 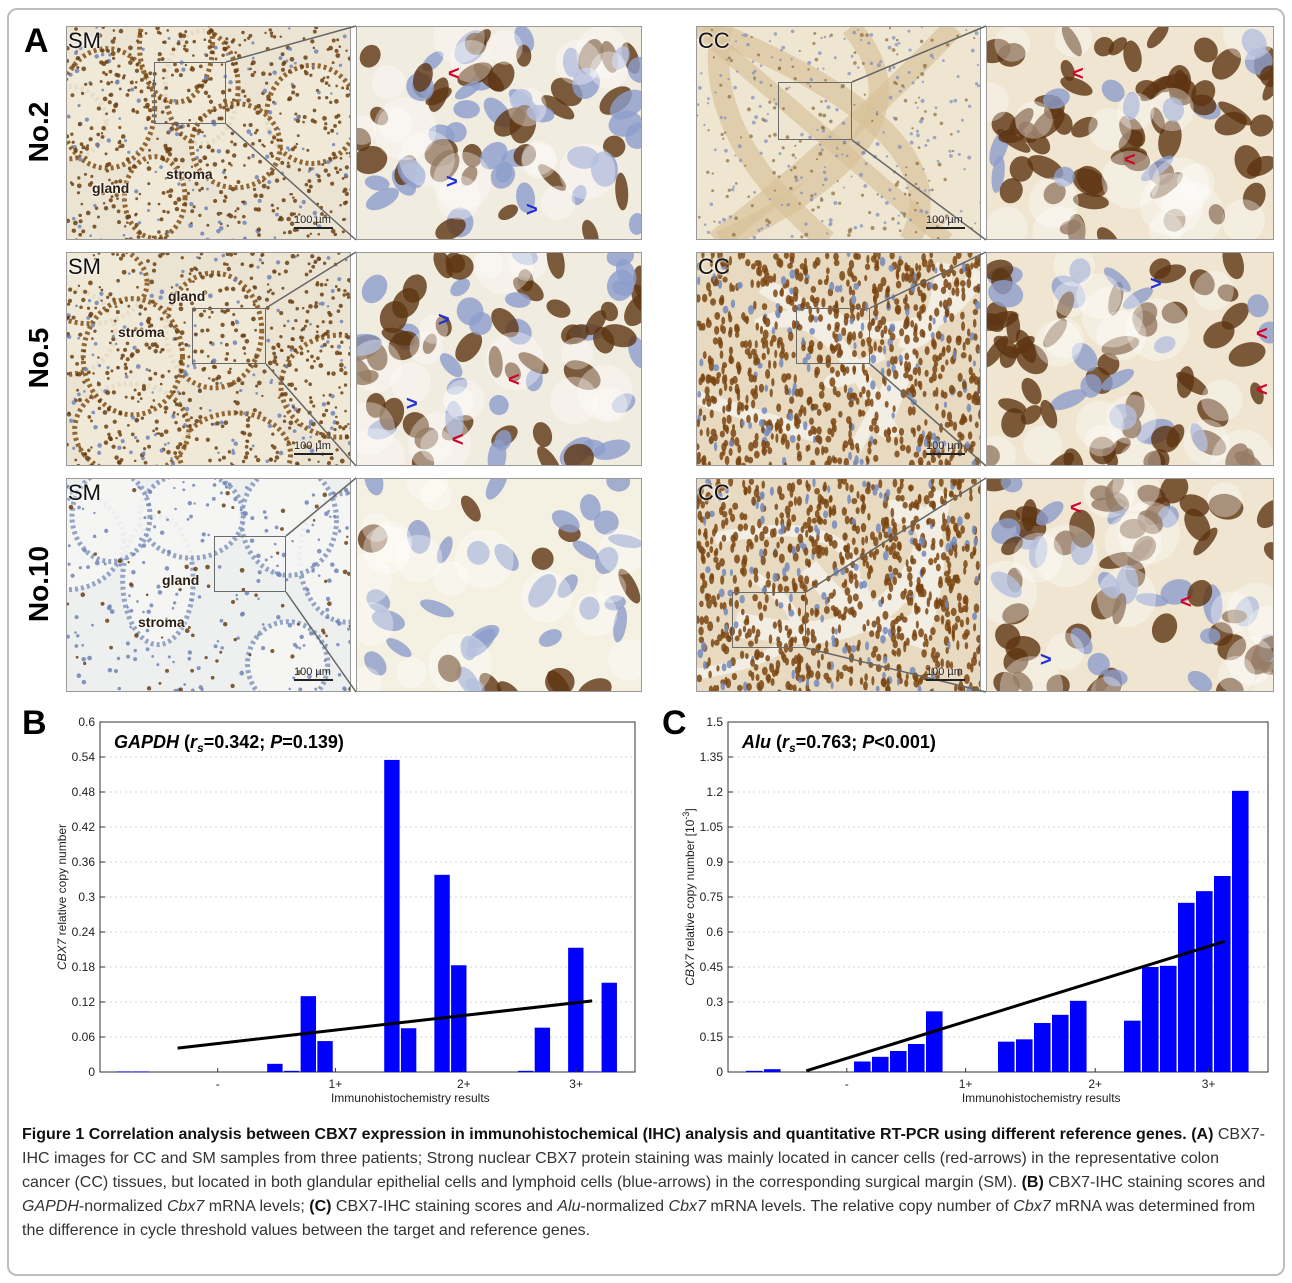 What do you see at coordinates (84, 862) in the screenshot?
I see `y-tick-label: 0.36` at bounding box center [84, 862].